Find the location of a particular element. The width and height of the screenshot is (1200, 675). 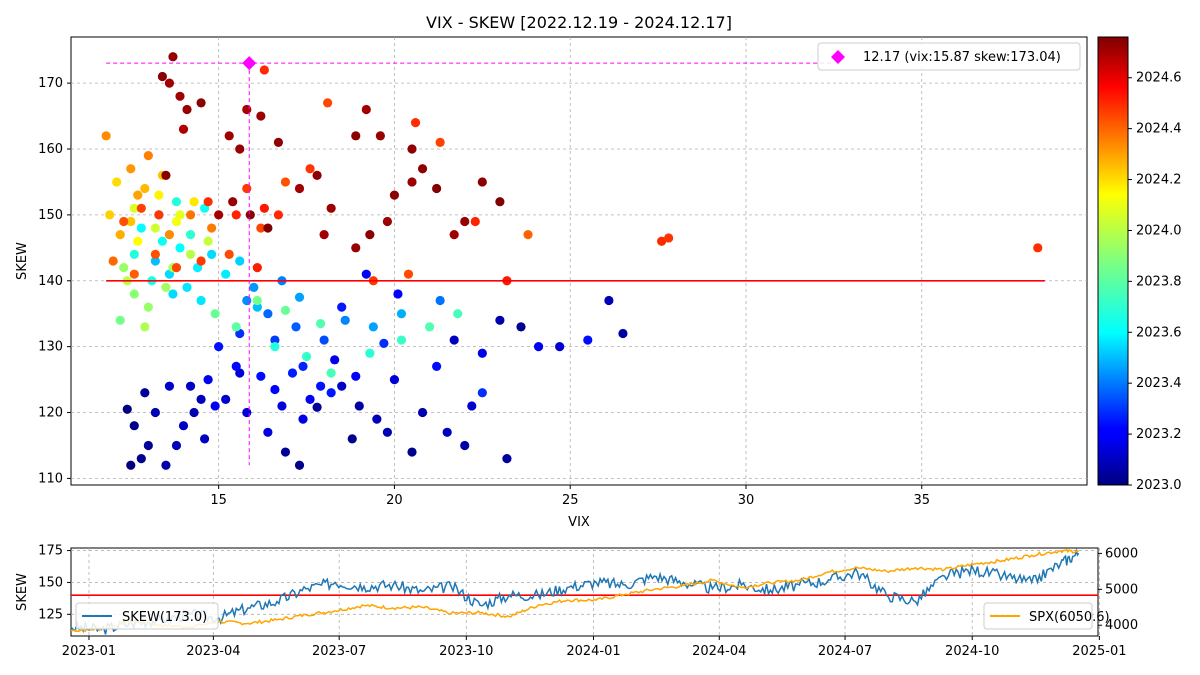

x-tick-label: 15 is located at coordinates (218, 500).